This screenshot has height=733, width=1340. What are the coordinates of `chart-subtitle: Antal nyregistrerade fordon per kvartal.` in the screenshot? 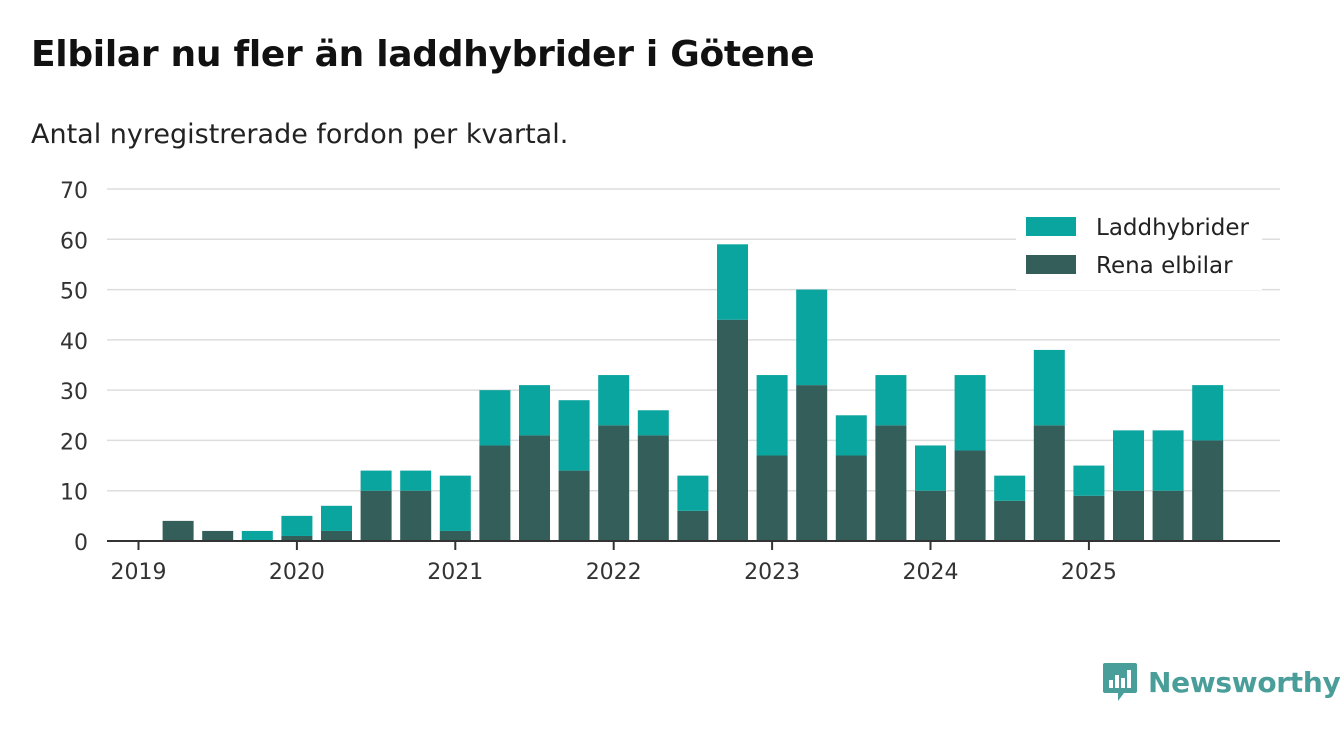 It's located at (300, 134).